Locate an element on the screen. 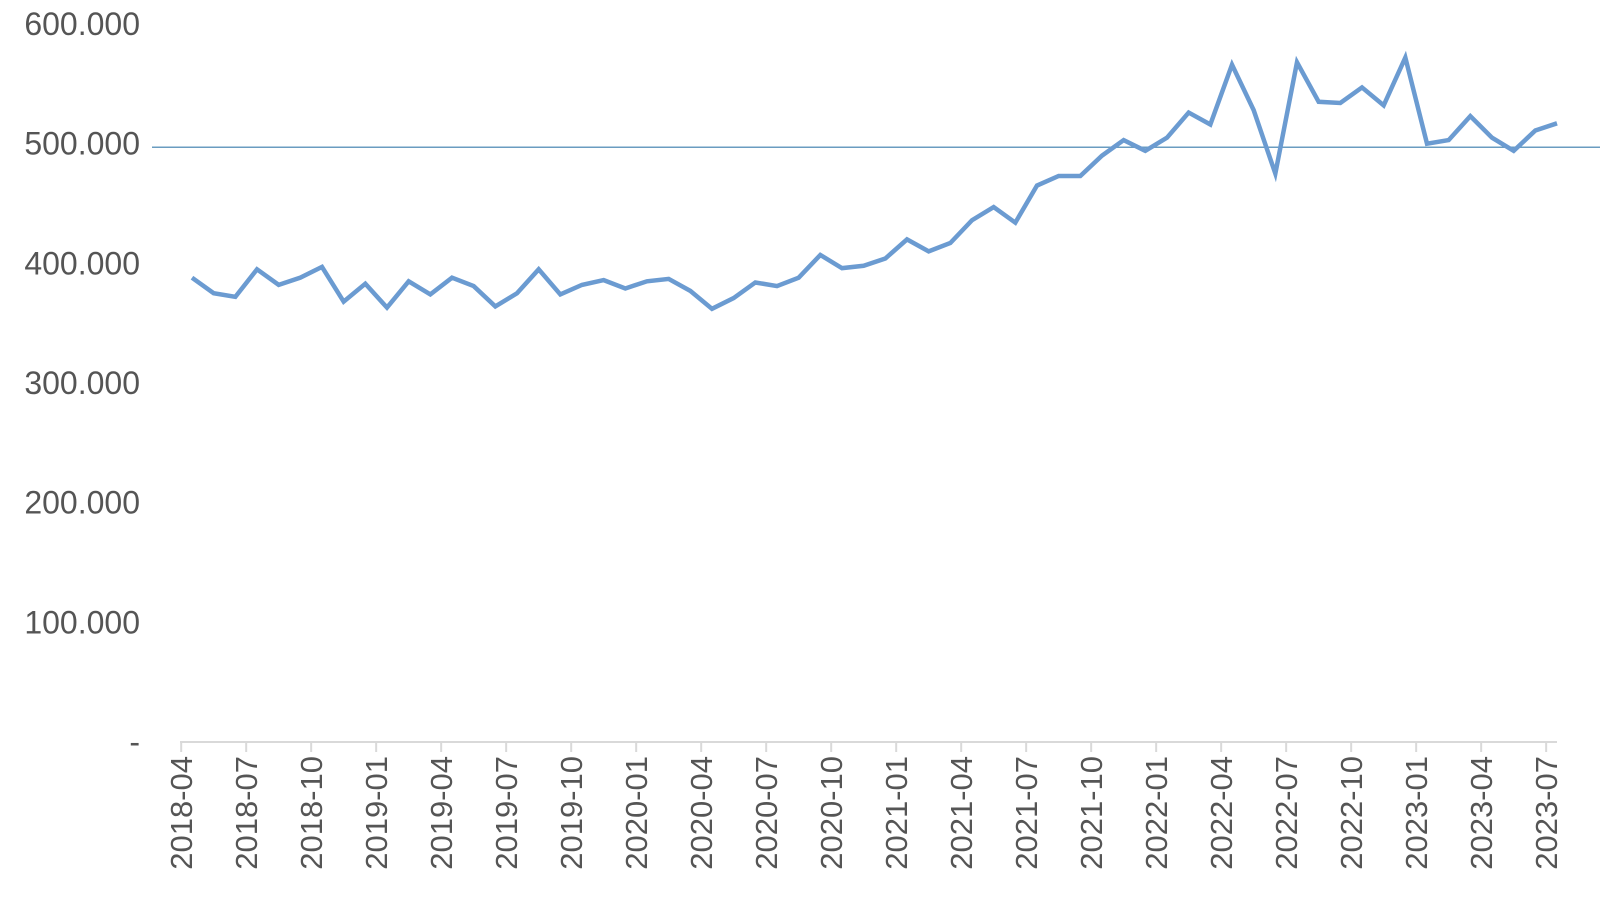 This screenshot has height=906, width=1600. x-tick-label: 2022-01 is located at coordinates (1156, 813).